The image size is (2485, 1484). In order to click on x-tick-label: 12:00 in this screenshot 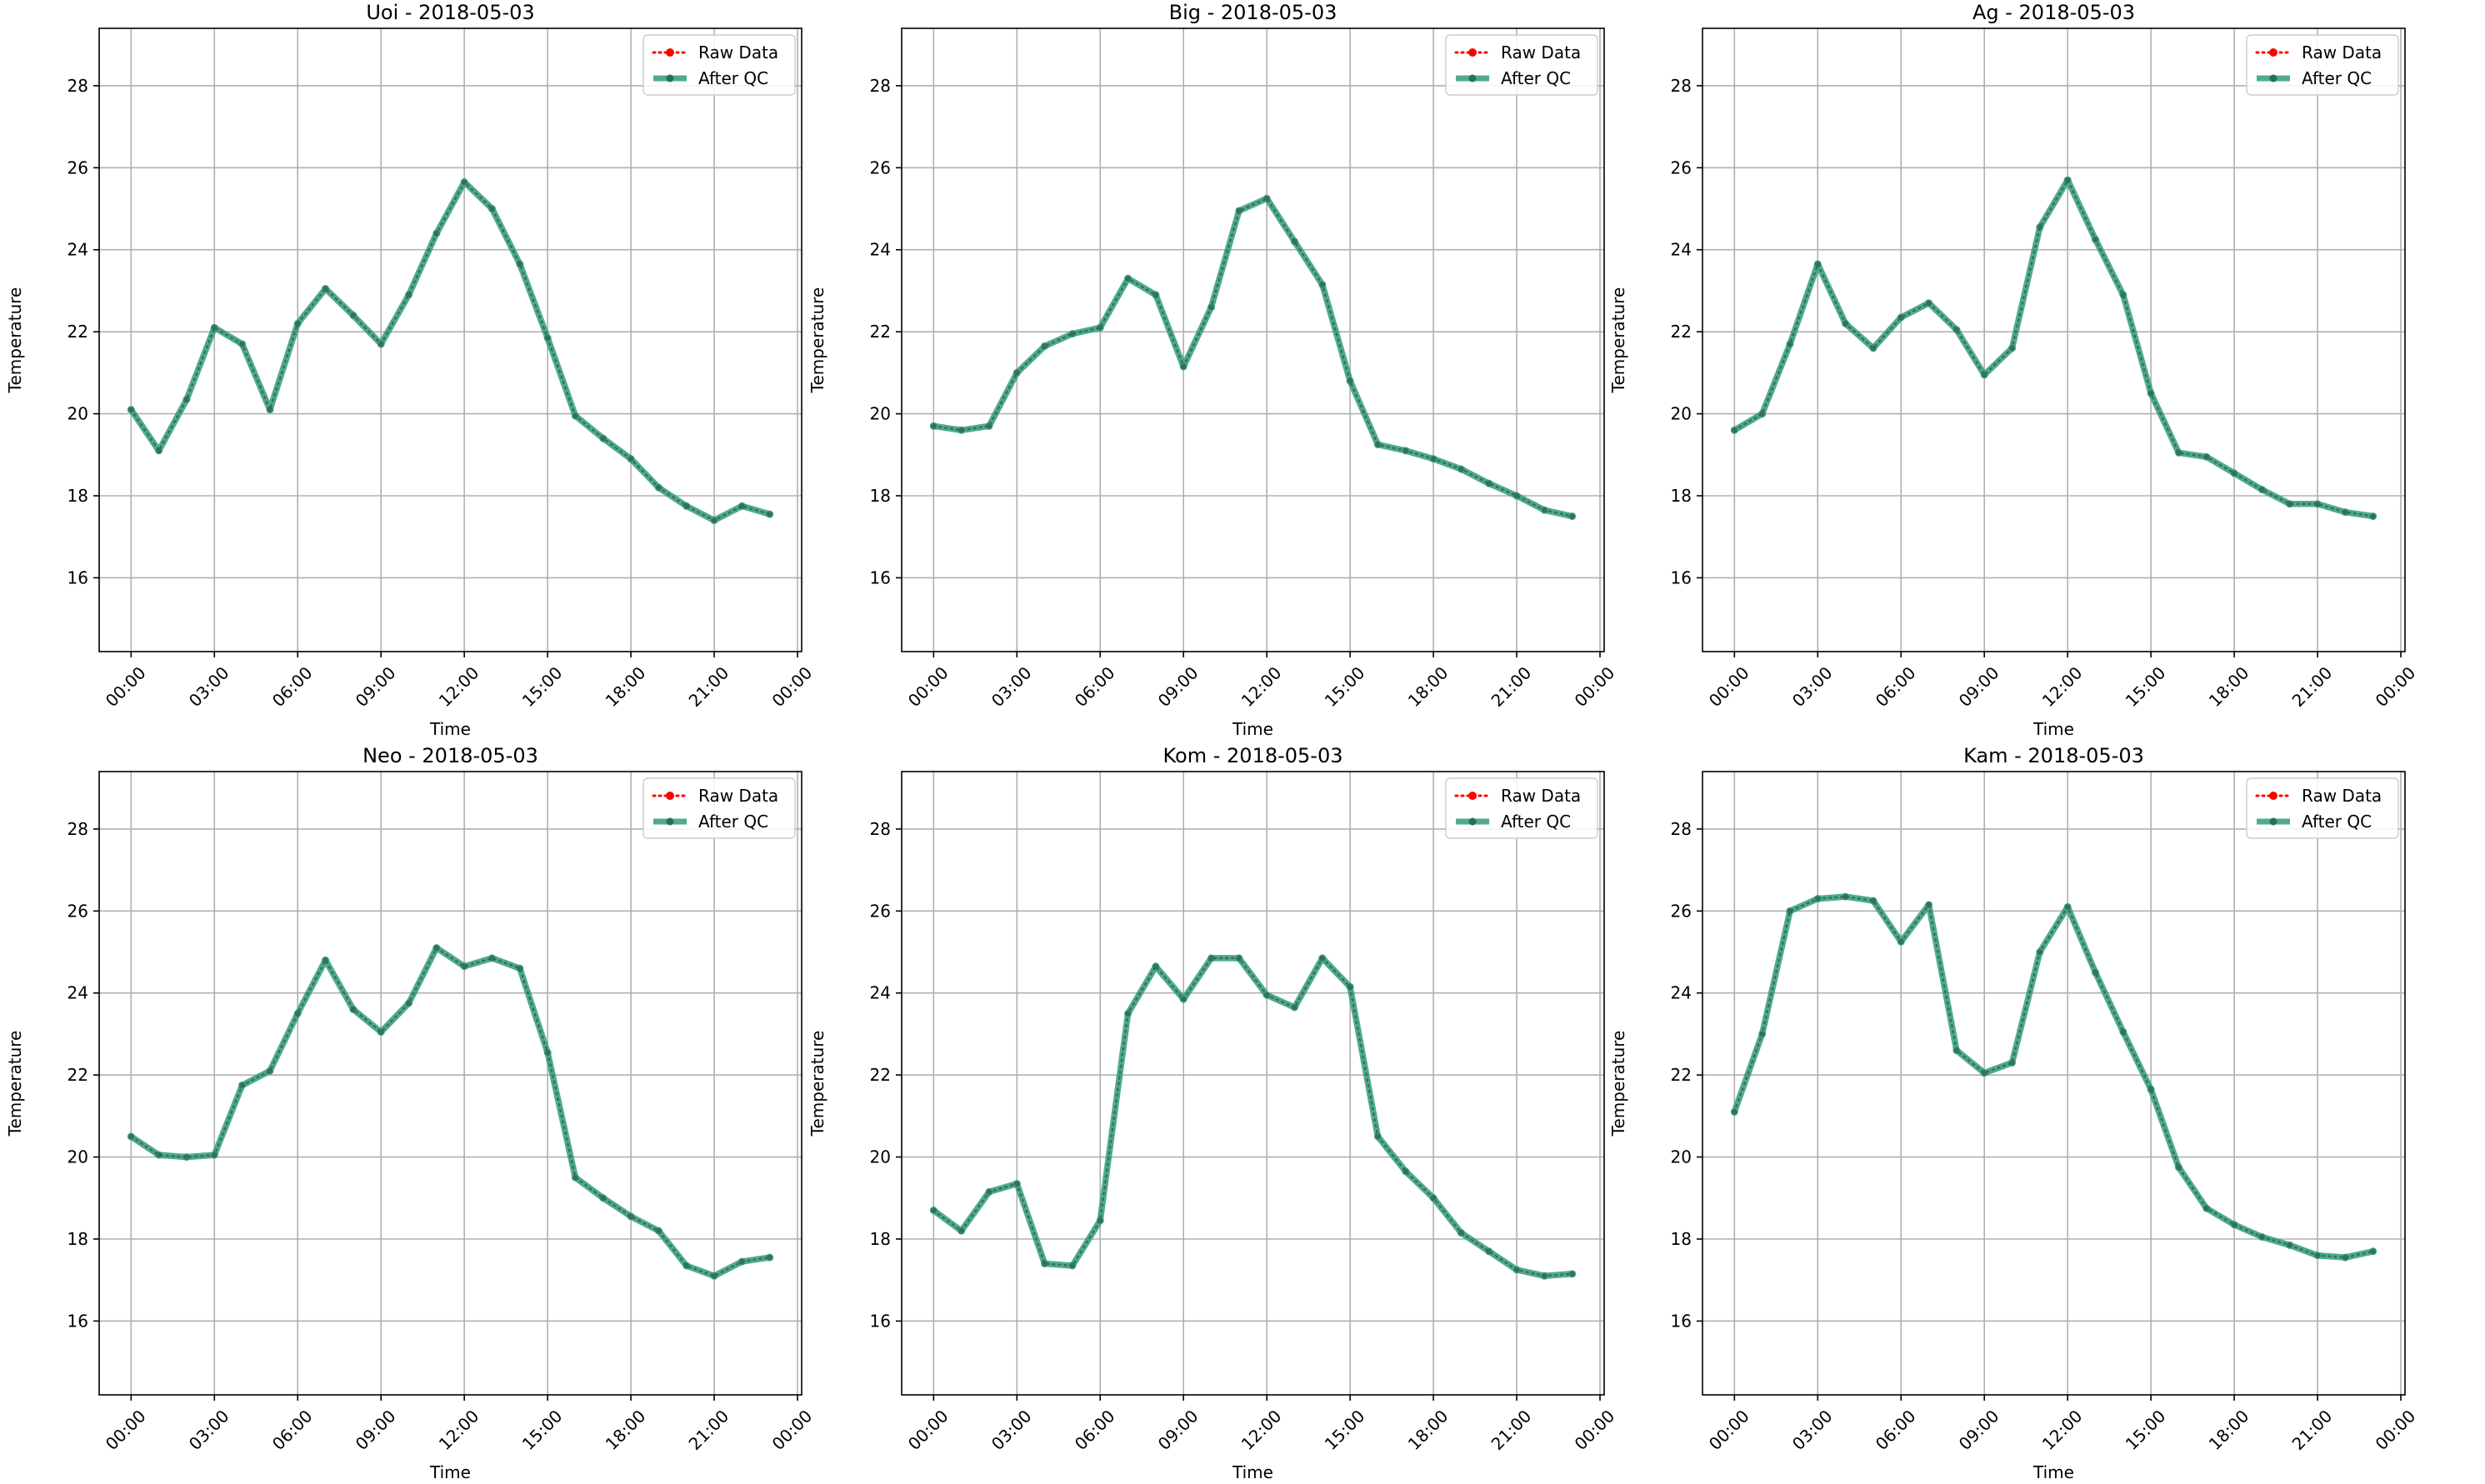, I will do `click(459, 1430)`.